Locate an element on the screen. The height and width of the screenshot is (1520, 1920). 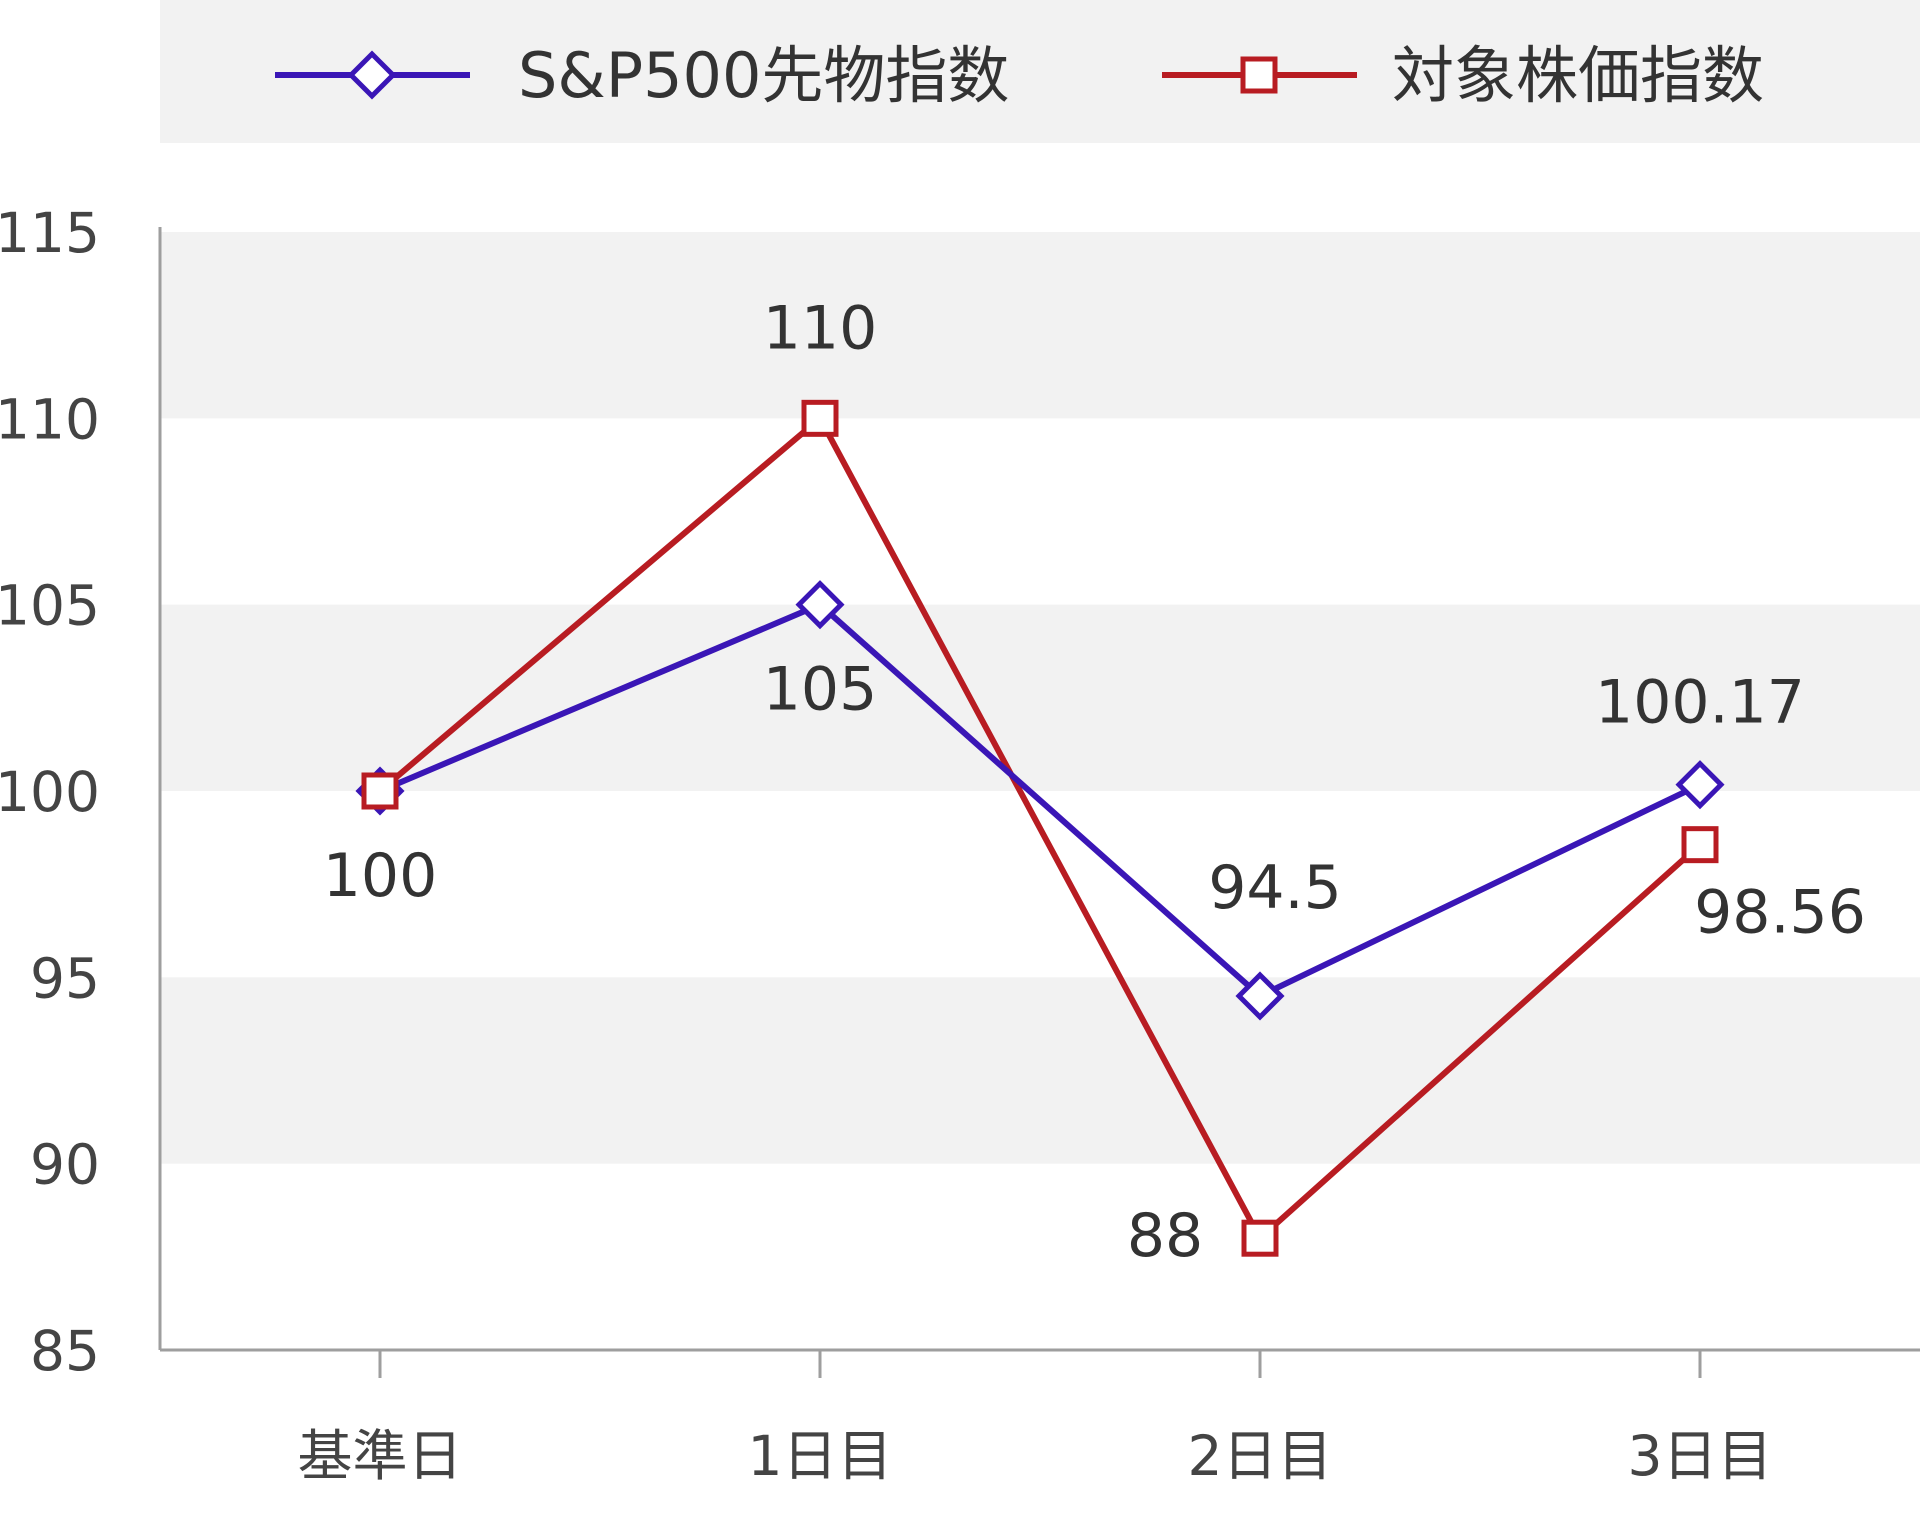
y-tick-label: 115 is located at coordinates (50, 233).